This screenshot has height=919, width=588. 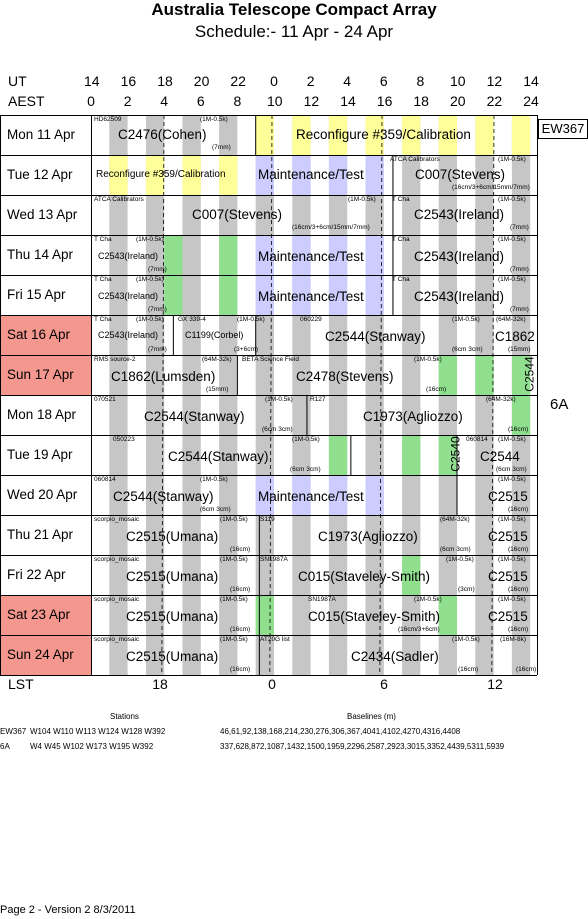 I want to click on ut-label: UT, so click(x=17, y=81).